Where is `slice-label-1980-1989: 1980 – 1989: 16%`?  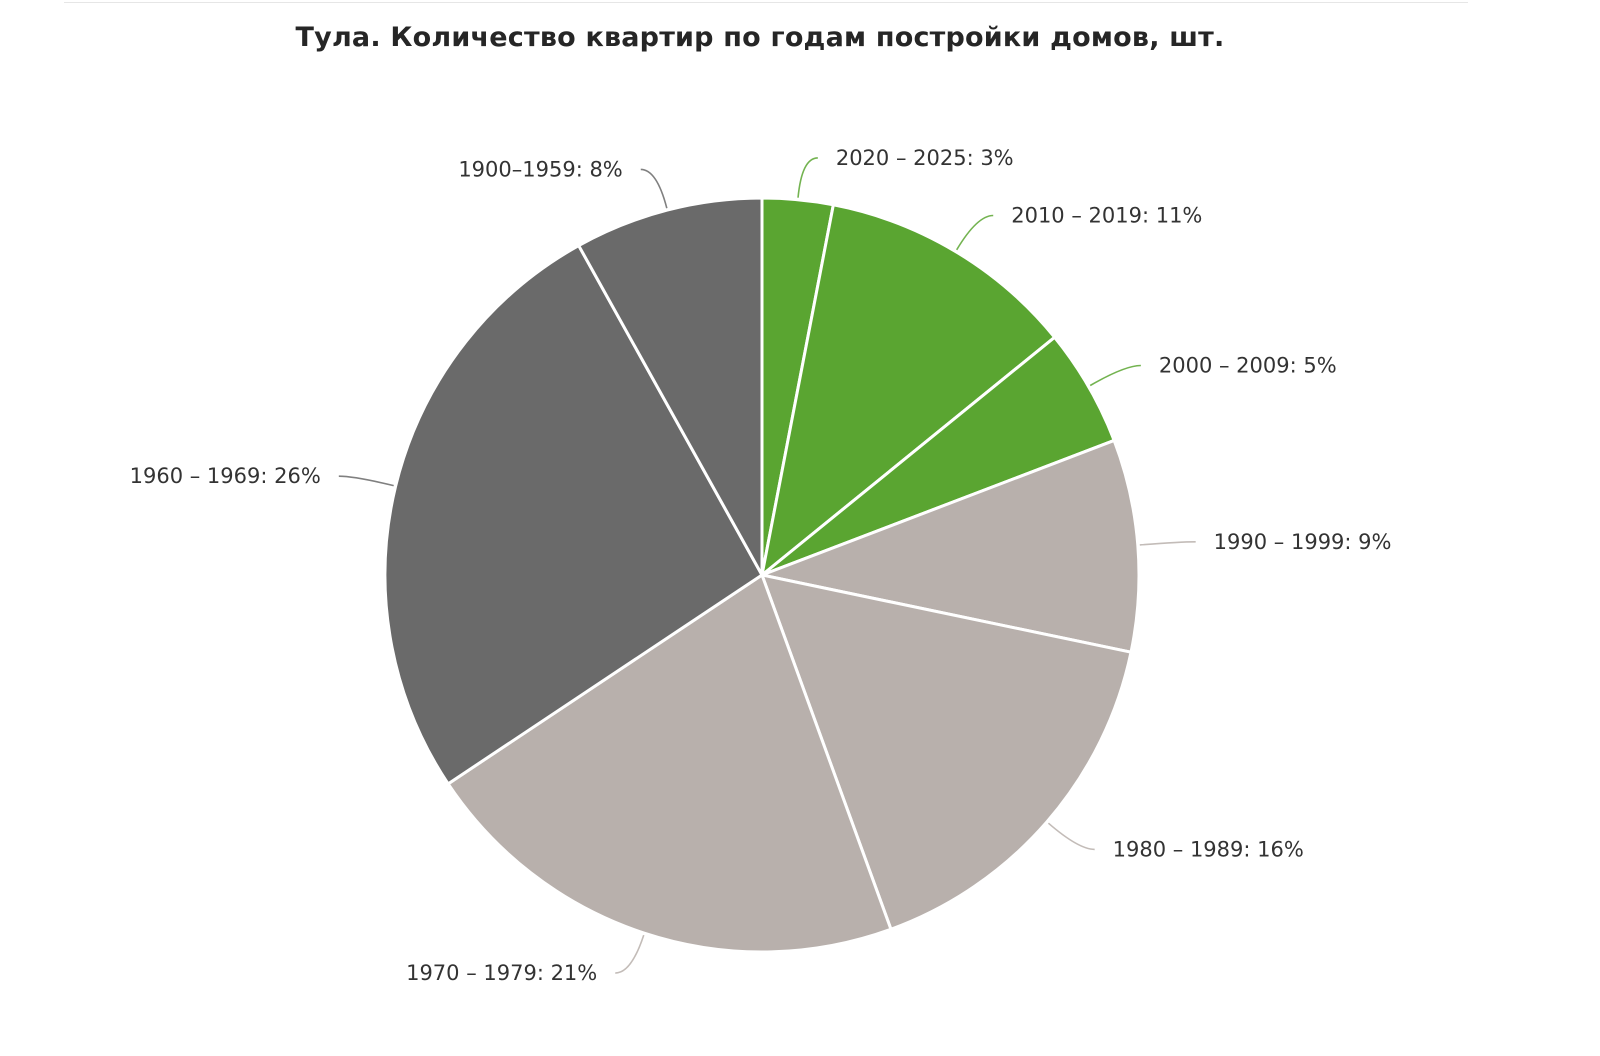
slice-label-1980-1989: 1980 – 1989: 16% is located at coordinates (1208, 849).